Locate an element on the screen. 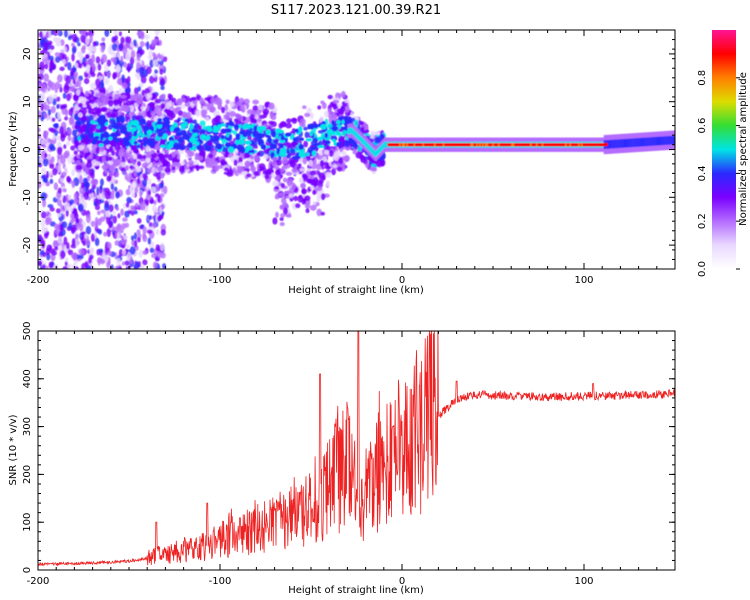 Image resolution: width=750 pixels, height=600 pixels. y-tick-label: 200 is located at coordinates (27, 474).